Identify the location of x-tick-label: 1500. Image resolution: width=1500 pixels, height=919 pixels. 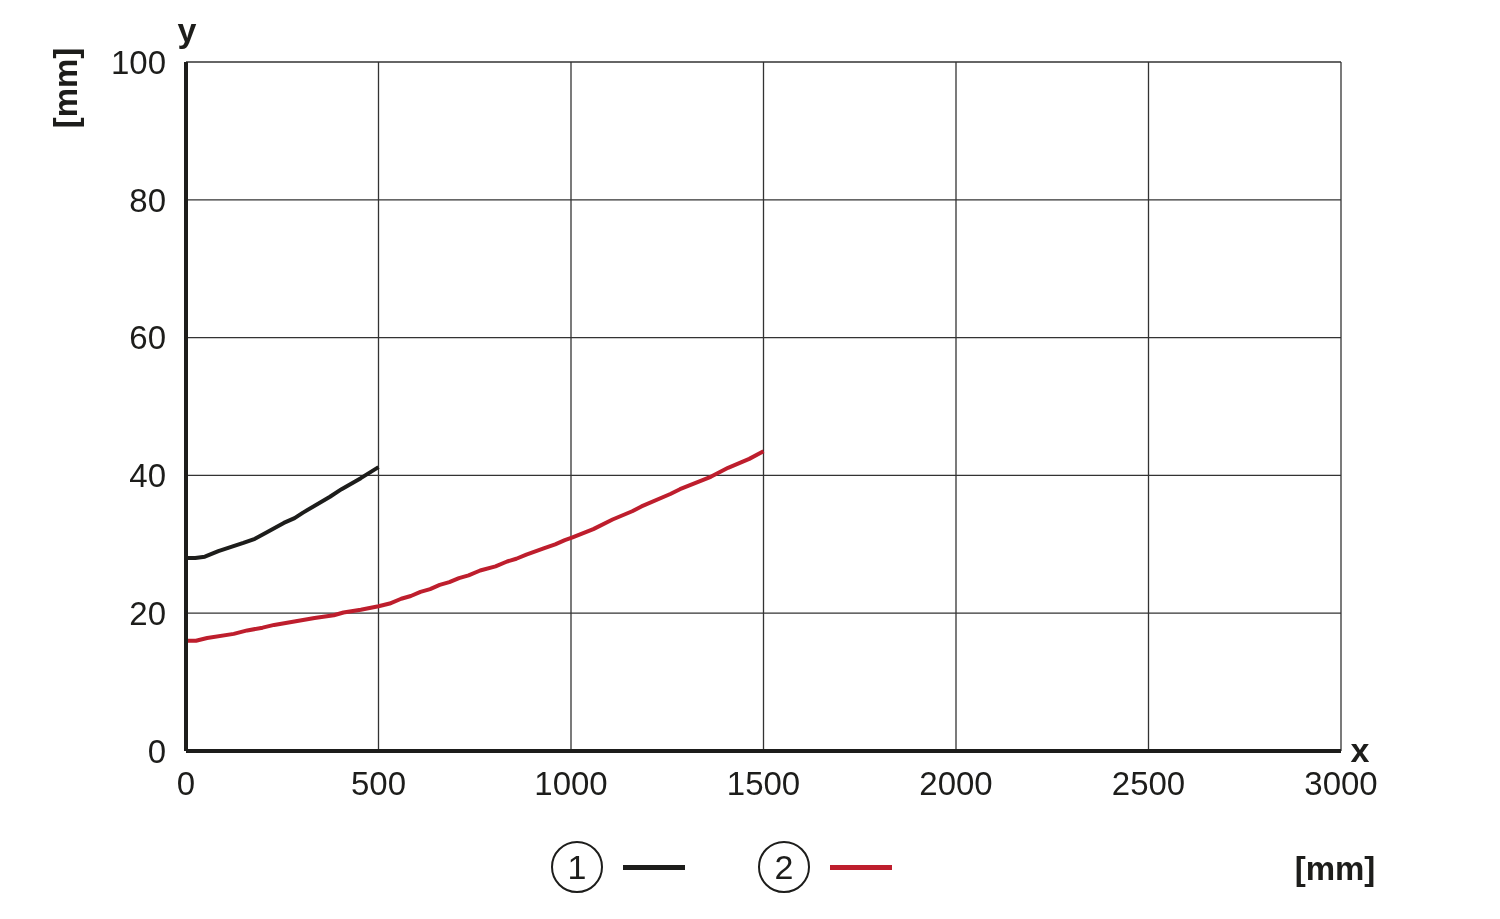
(763, 784).